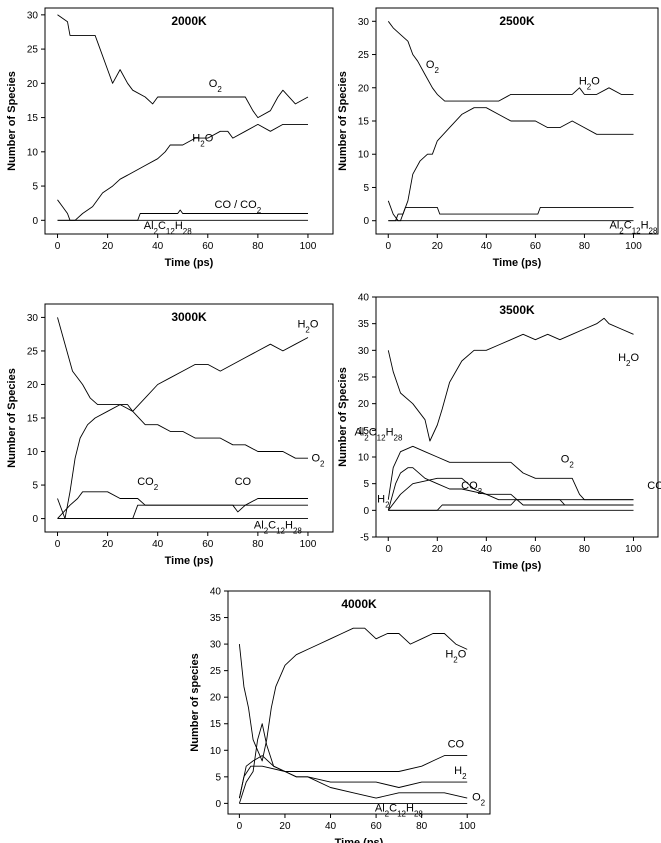 The height and width of the screenshot is (843, 661). Describe the element at coordinates (189, 317) in the screenshot. I see `chart-title: 3000K` at that location.